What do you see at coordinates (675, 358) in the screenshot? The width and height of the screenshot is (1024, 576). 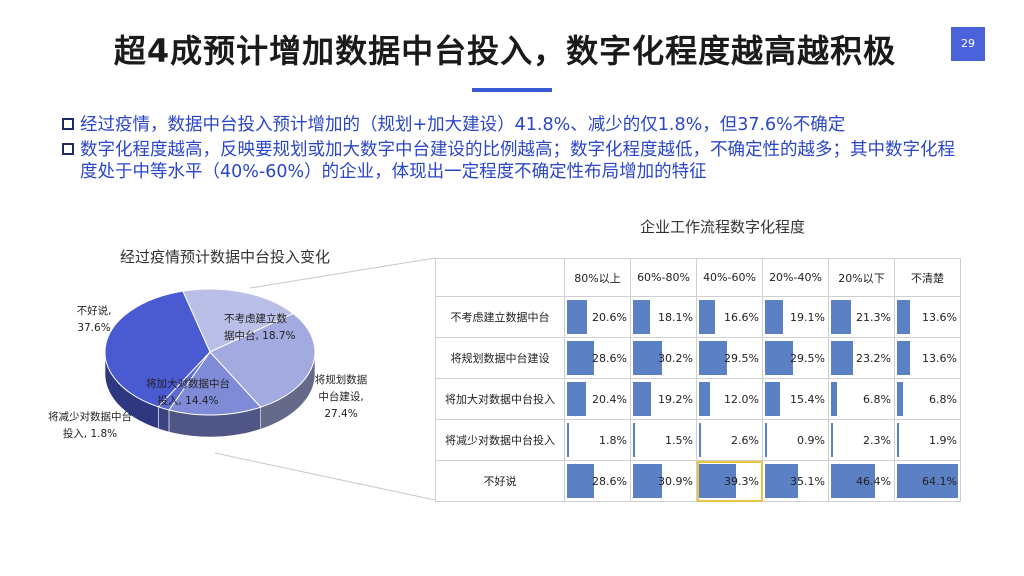 I see `cell-value: 30.2%` at bounding box center [675, 358].